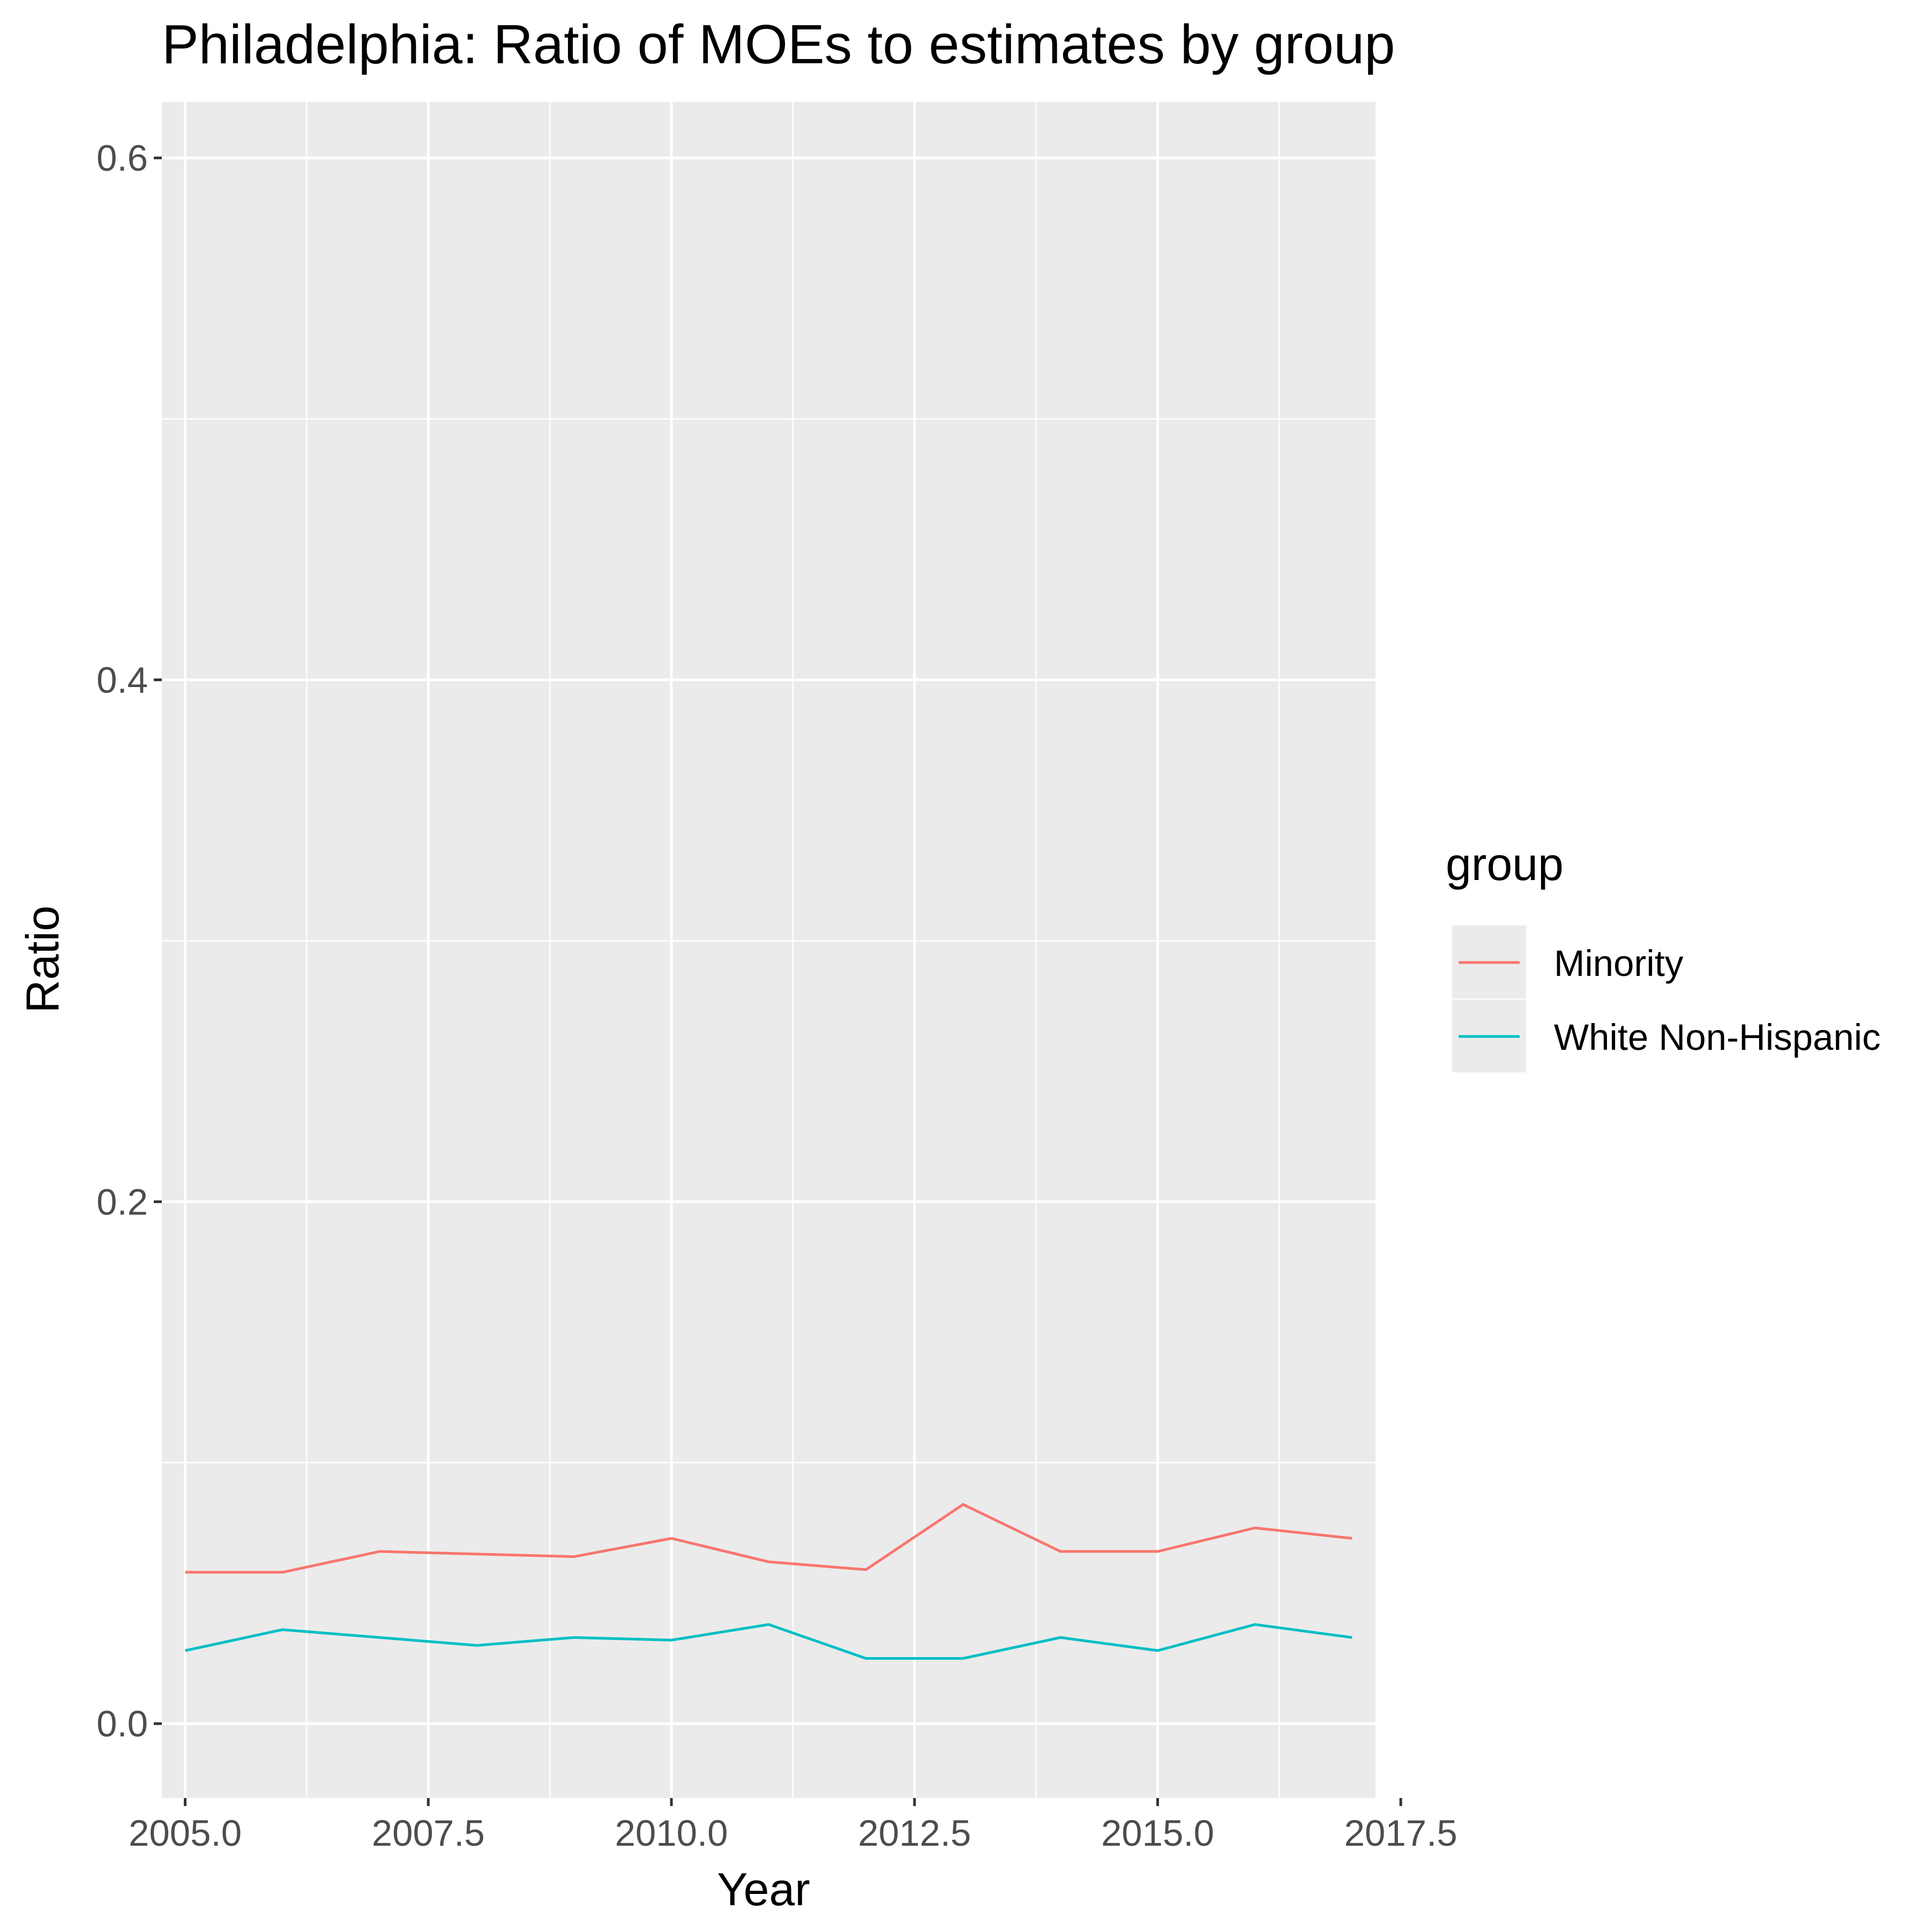 This screenshot has width=1929, height=1932. Describe the element at coordinates (915, 1833) in the screenshot. I see `x-tick-label: 2012.5` at that location.